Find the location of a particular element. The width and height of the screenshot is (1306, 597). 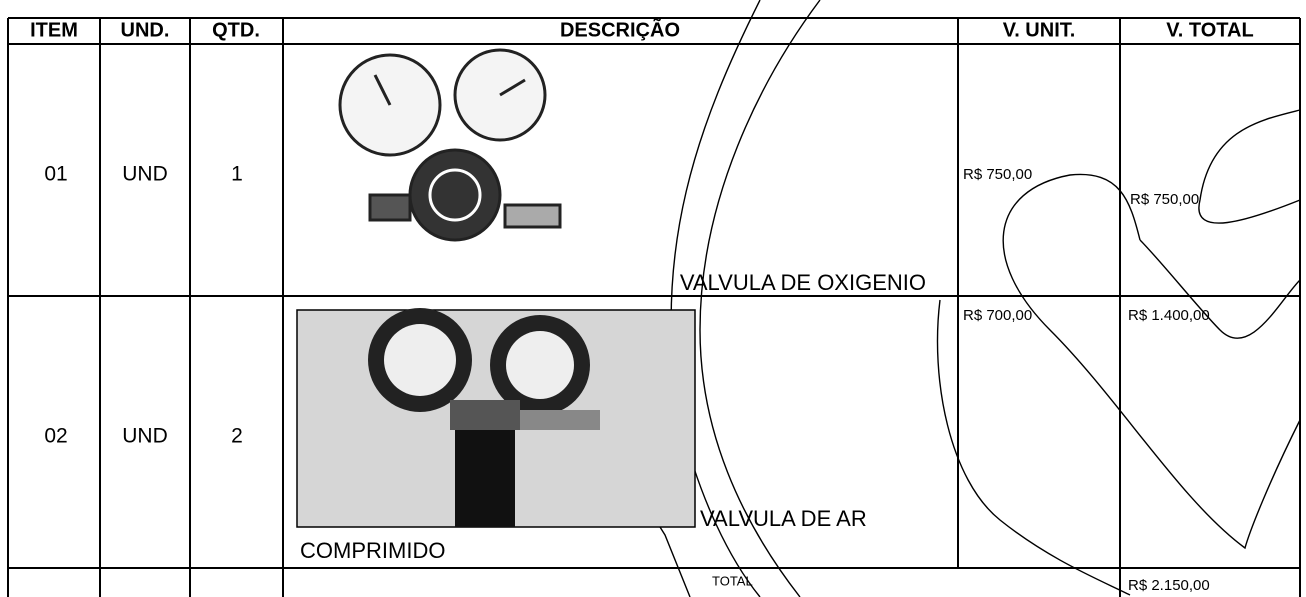

item-number: 02 is located at coordinates (55, 436).